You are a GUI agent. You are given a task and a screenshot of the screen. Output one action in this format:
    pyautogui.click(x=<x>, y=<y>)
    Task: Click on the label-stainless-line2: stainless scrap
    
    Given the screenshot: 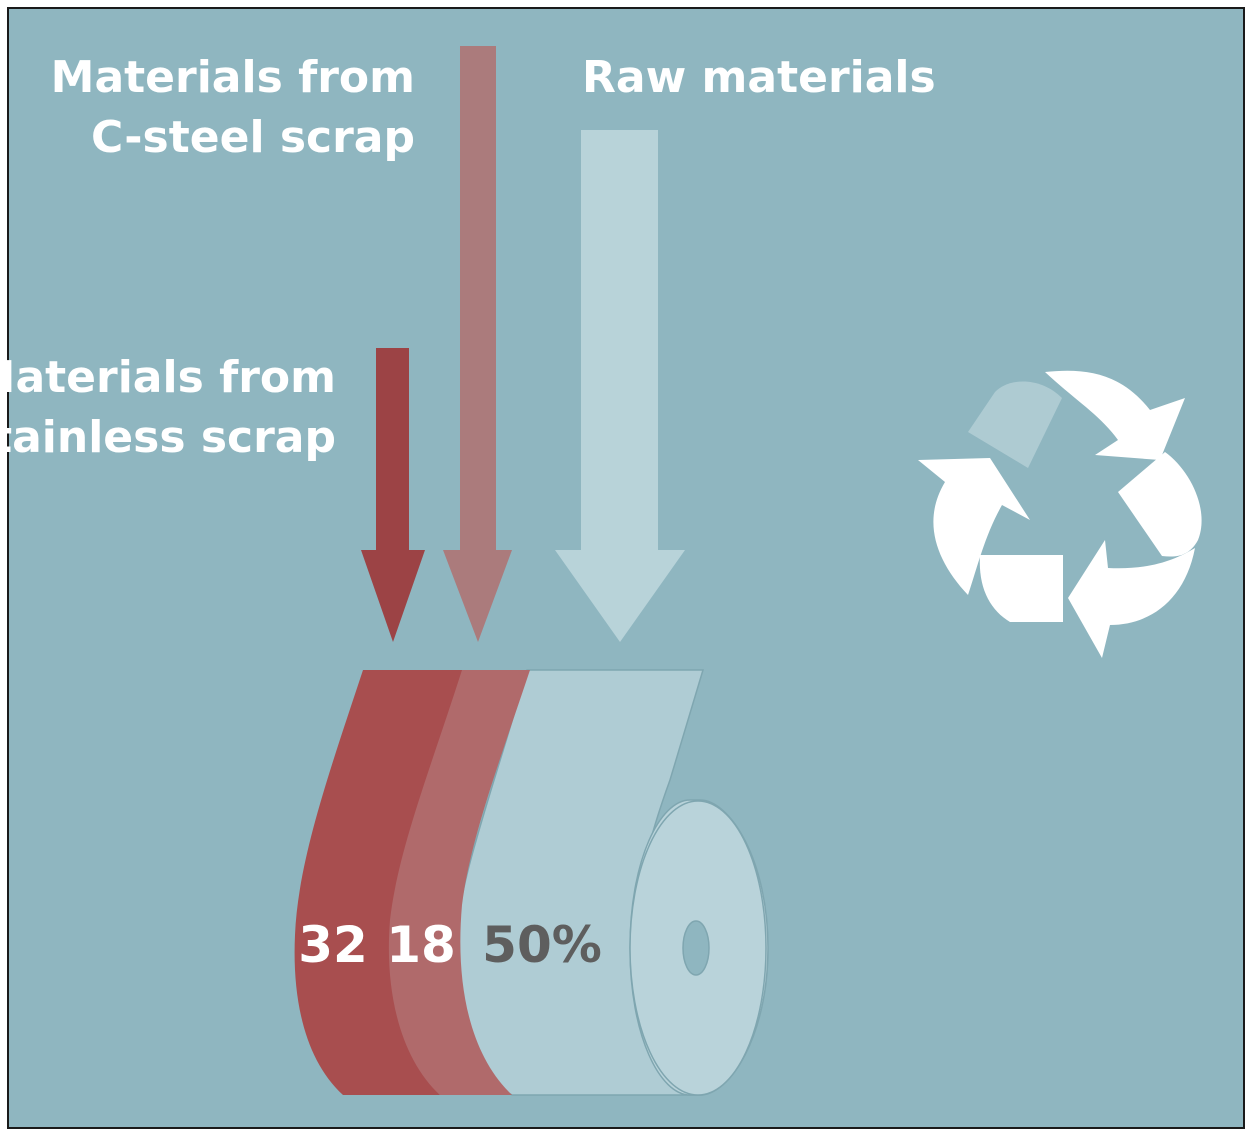 What is the action you would take?
    pyautogui.click(x=168, y=437)
    